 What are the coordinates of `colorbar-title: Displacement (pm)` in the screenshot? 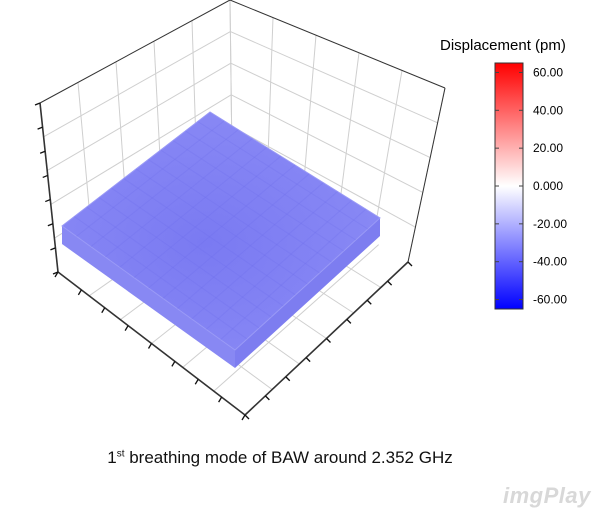 It's located at (503, 45).